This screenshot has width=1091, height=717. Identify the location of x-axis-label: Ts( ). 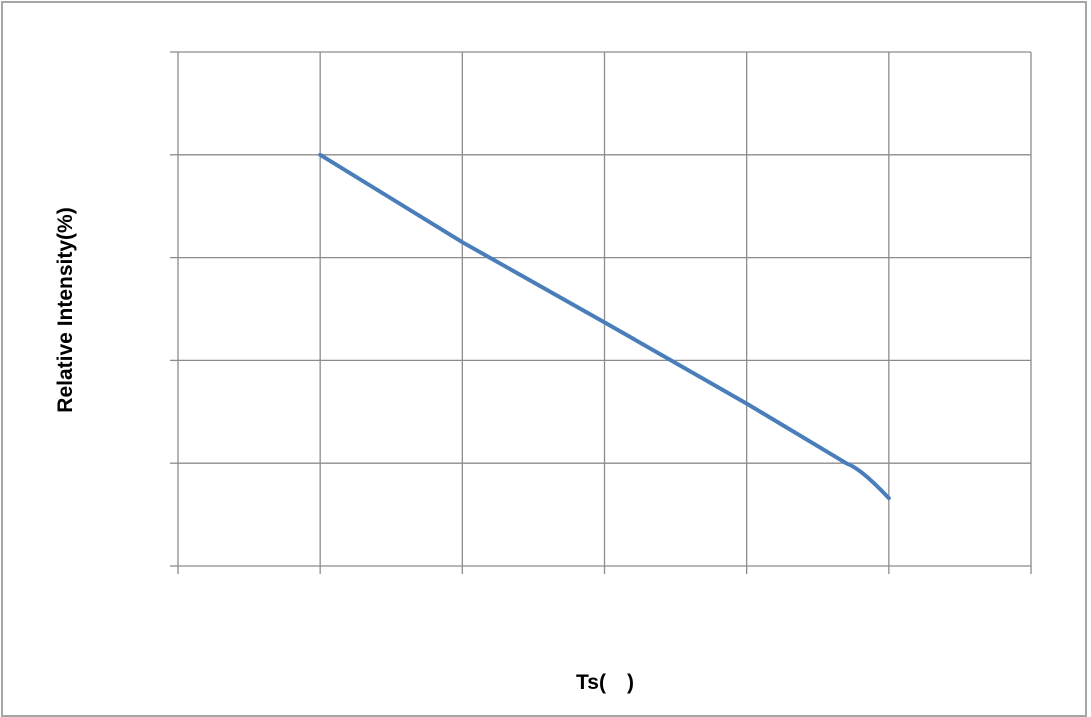
(605, 682).